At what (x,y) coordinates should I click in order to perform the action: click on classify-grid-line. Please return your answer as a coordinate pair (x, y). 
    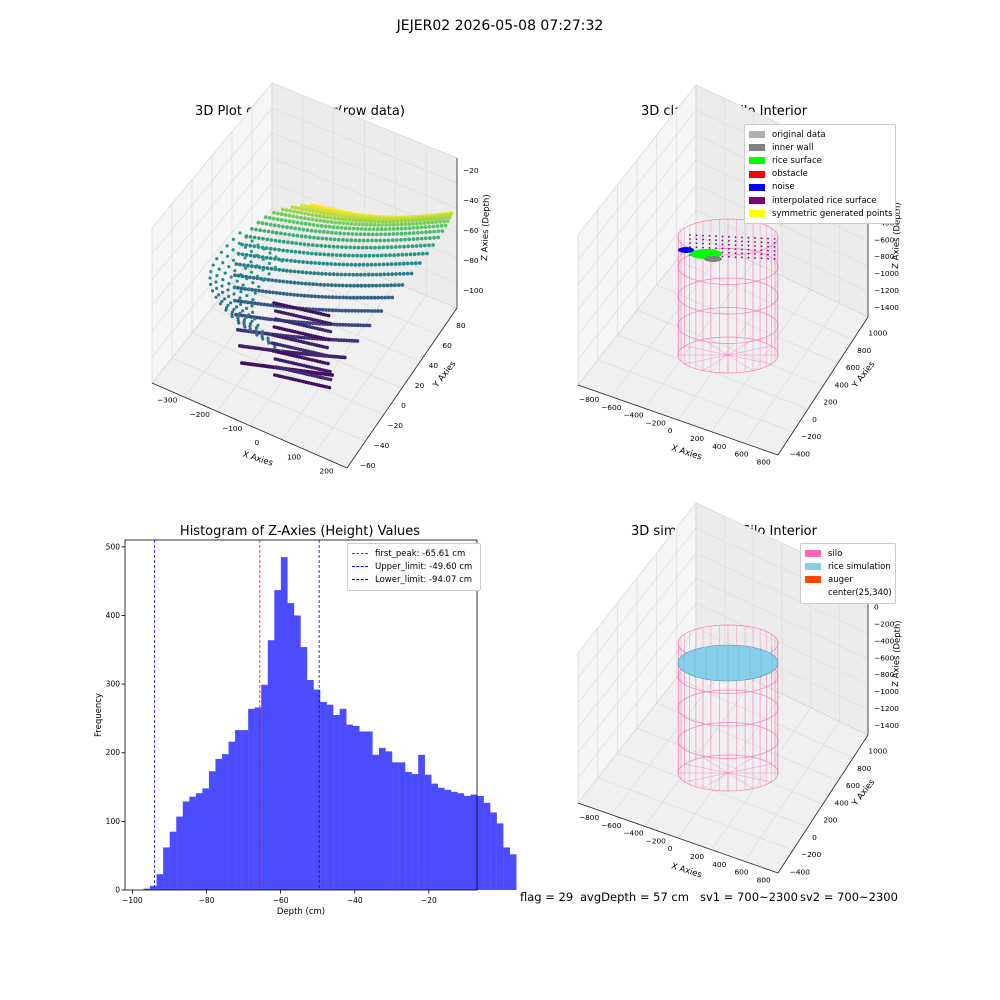
    Looking at the image, I should click on (723, 628).